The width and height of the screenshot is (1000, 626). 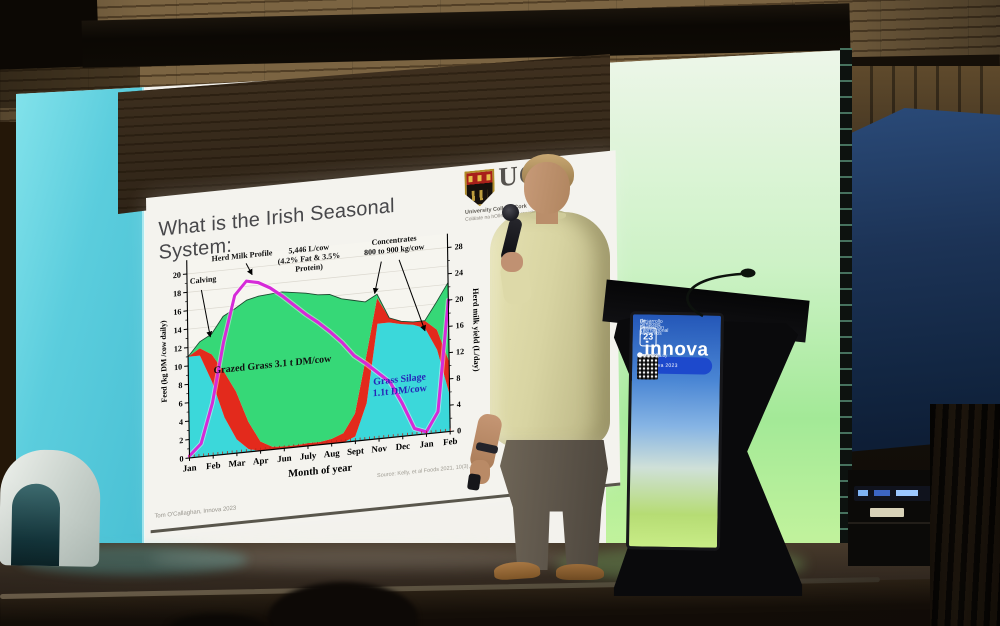 I want to click on inflatable-arch-prop, so click(x=51, y=508).